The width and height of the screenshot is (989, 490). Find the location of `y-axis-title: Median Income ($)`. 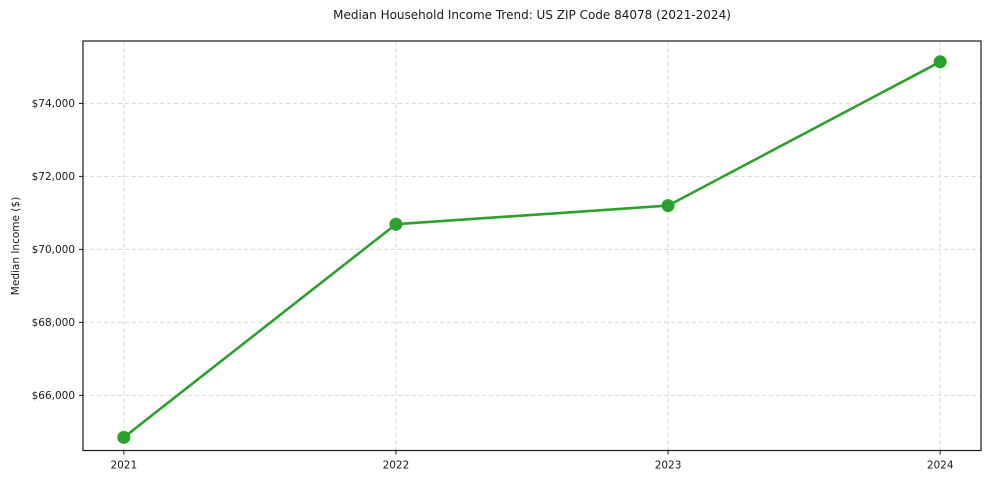

y-axis-title: Median Income ($) is located at coordinates (16, 246).